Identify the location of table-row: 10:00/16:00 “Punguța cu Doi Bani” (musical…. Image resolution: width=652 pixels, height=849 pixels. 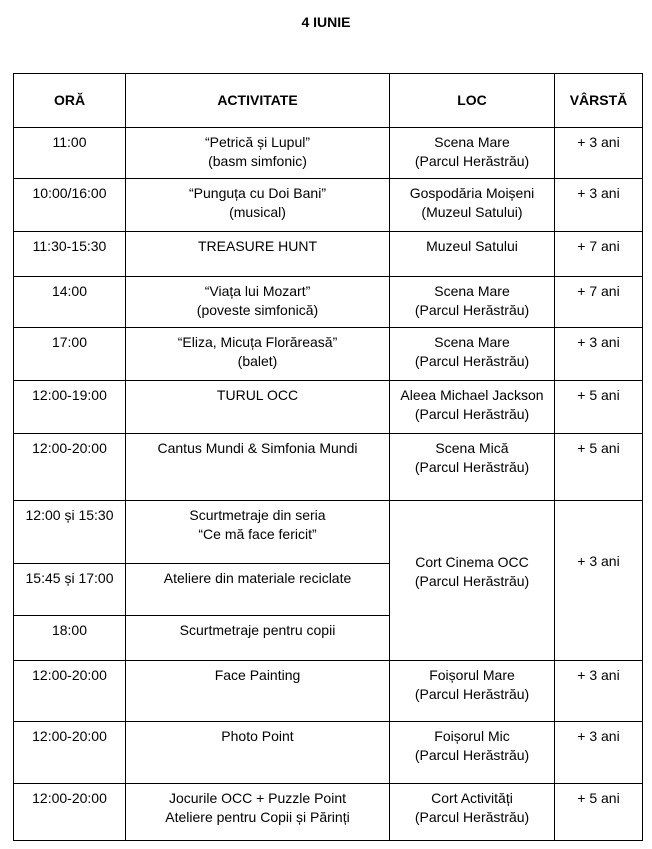
(328, 205).